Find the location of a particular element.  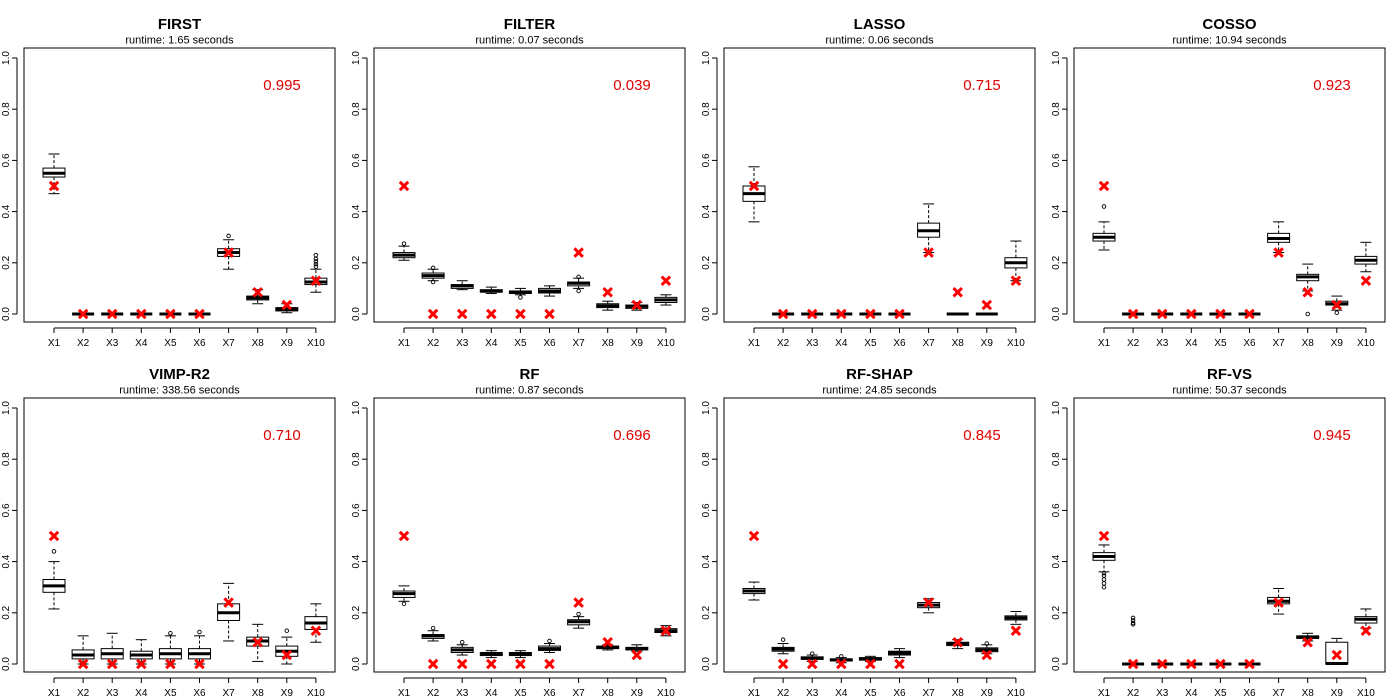

box-x2 is located at coordinates (433, 275).